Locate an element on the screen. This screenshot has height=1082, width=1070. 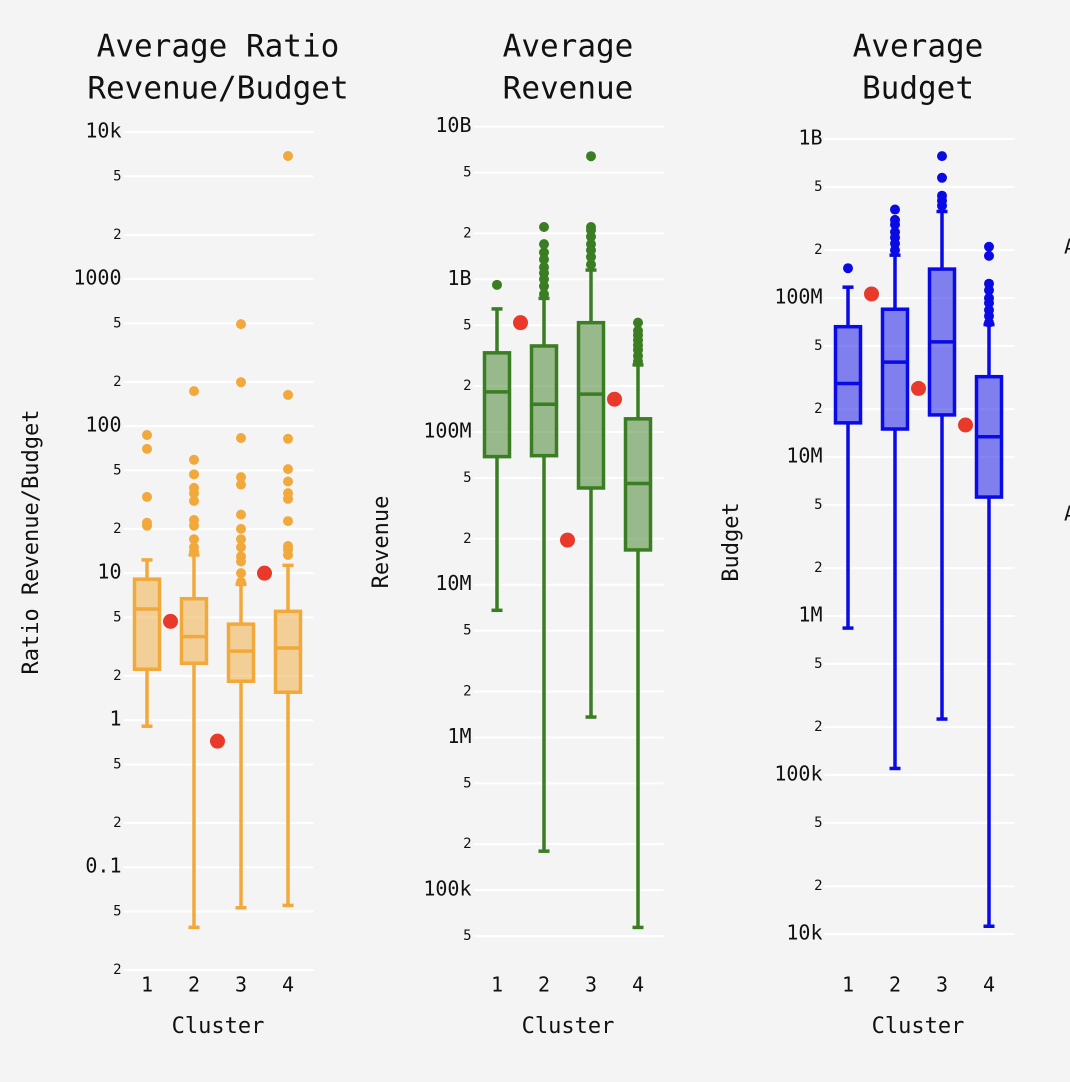
y-tick-label: 10M is located at coordinates (453, 583).